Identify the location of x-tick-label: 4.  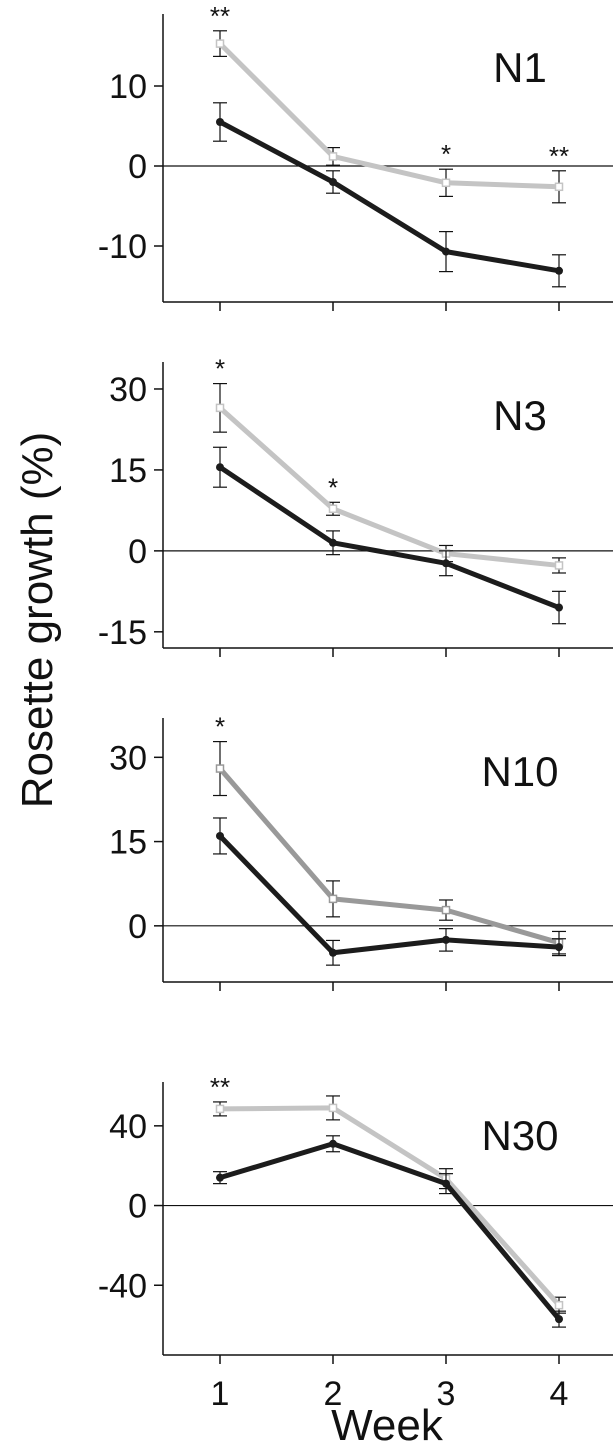
(559, 1394).